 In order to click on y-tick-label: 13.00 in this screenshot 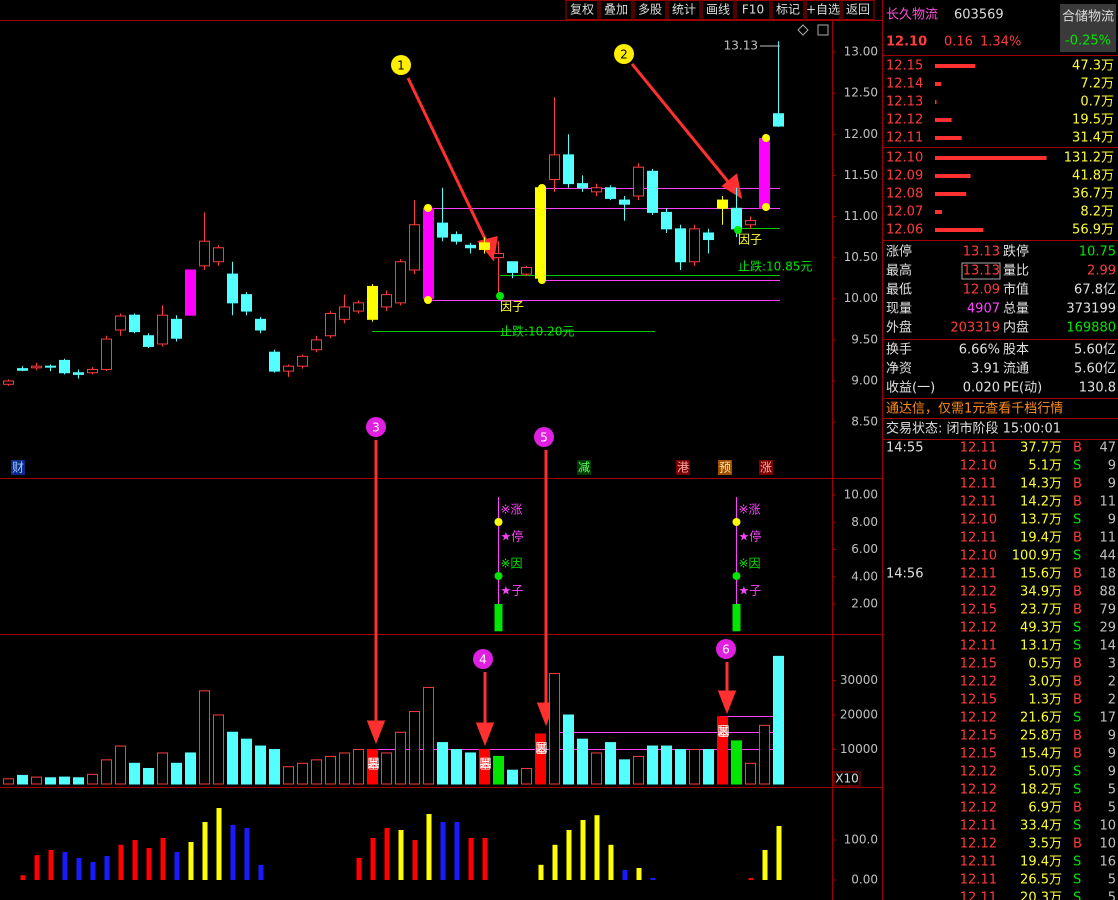, I will do `click(861, 52)`.